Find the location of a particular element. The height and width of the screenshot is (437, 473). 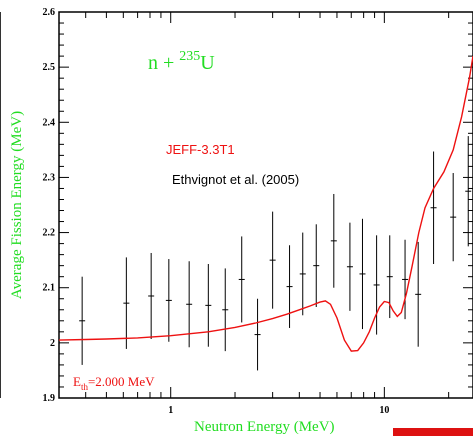

y-tick-label: 2.4 is located at coordinates (49, 122).